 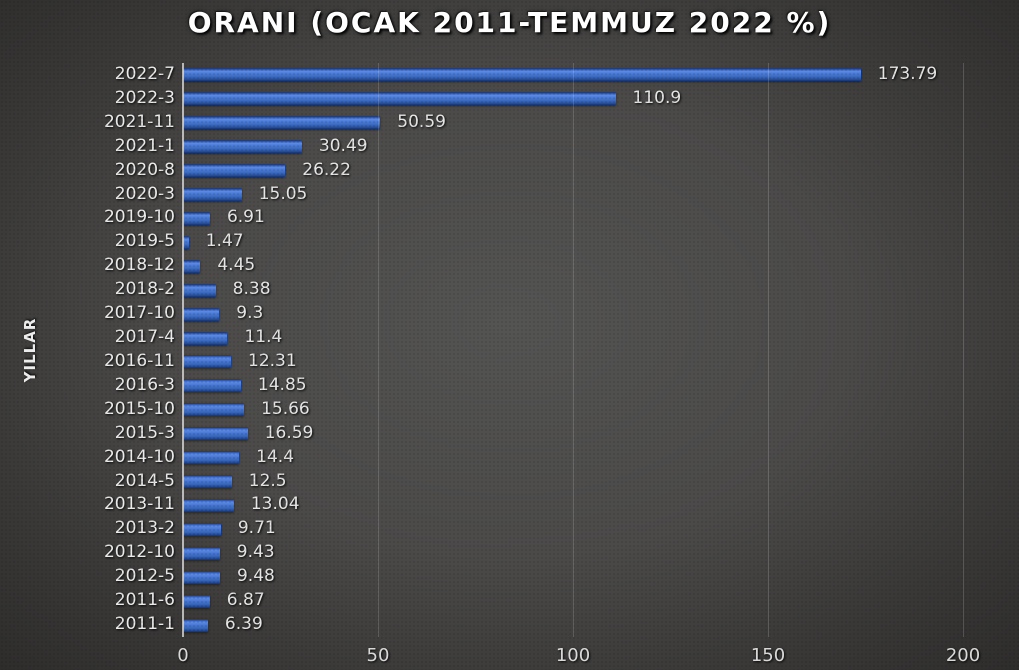 I want to click on value-label: 12.31, so click(x=272, y=360).